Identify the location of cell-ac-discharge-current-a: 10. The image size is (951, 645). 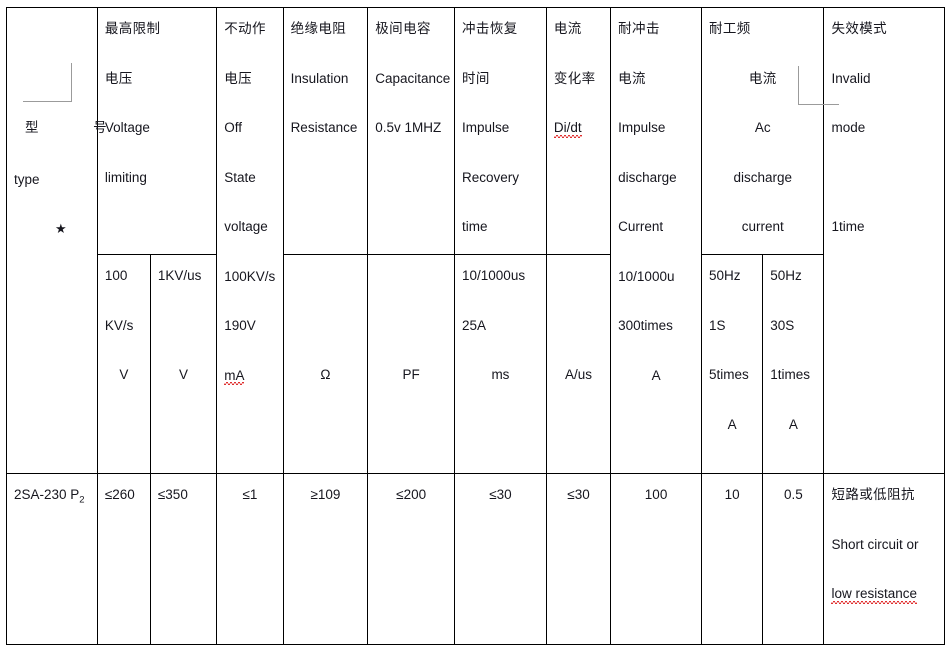
(732, 559).